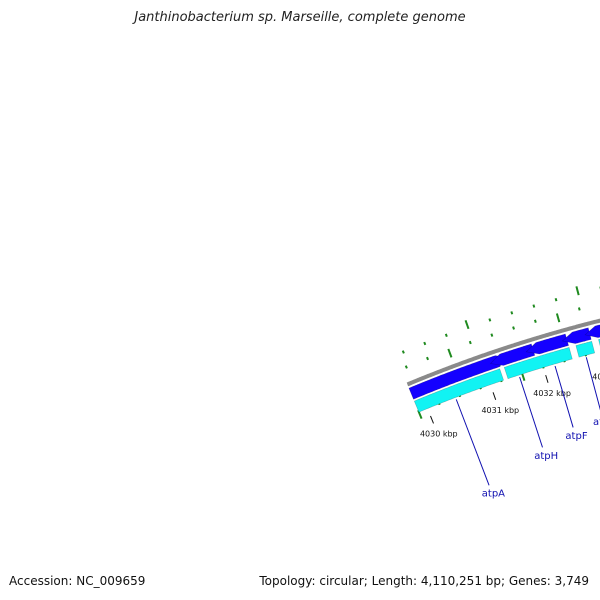 The image size is (600, 600). Describe the element at coordinates (576, 436) in the screenshot. I see `gene-label-atpF: atpF` at that location.